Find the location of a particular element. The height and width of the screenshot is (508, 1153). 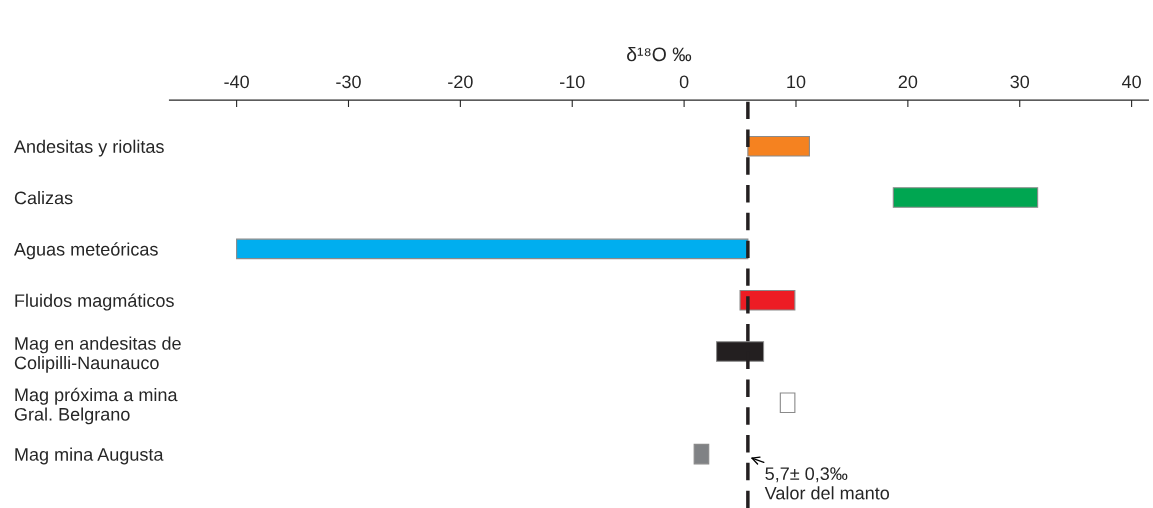

y-tick-label: Andesitas y riolitas is located at coordinates (88, 148).